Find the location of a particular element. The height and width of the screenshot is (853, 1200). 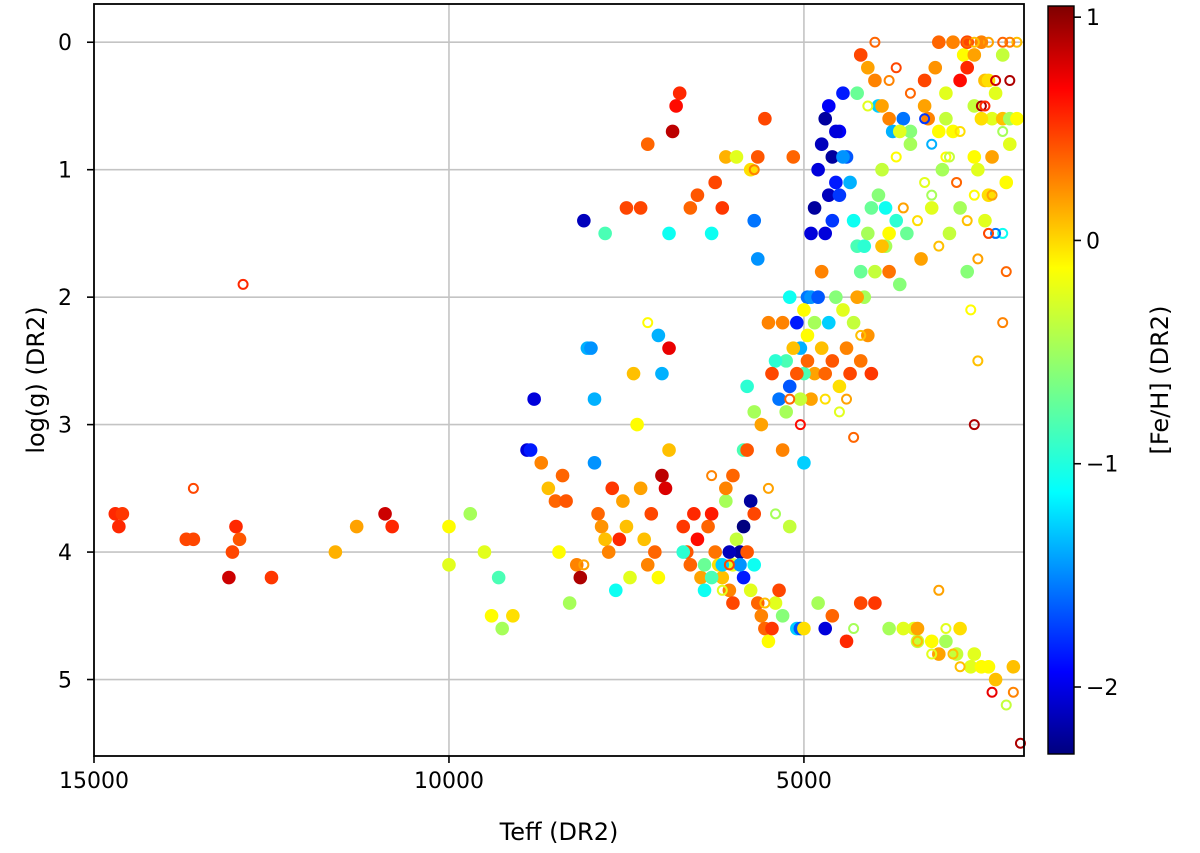

colorbar-frame is located at coordinates (1061, 380).